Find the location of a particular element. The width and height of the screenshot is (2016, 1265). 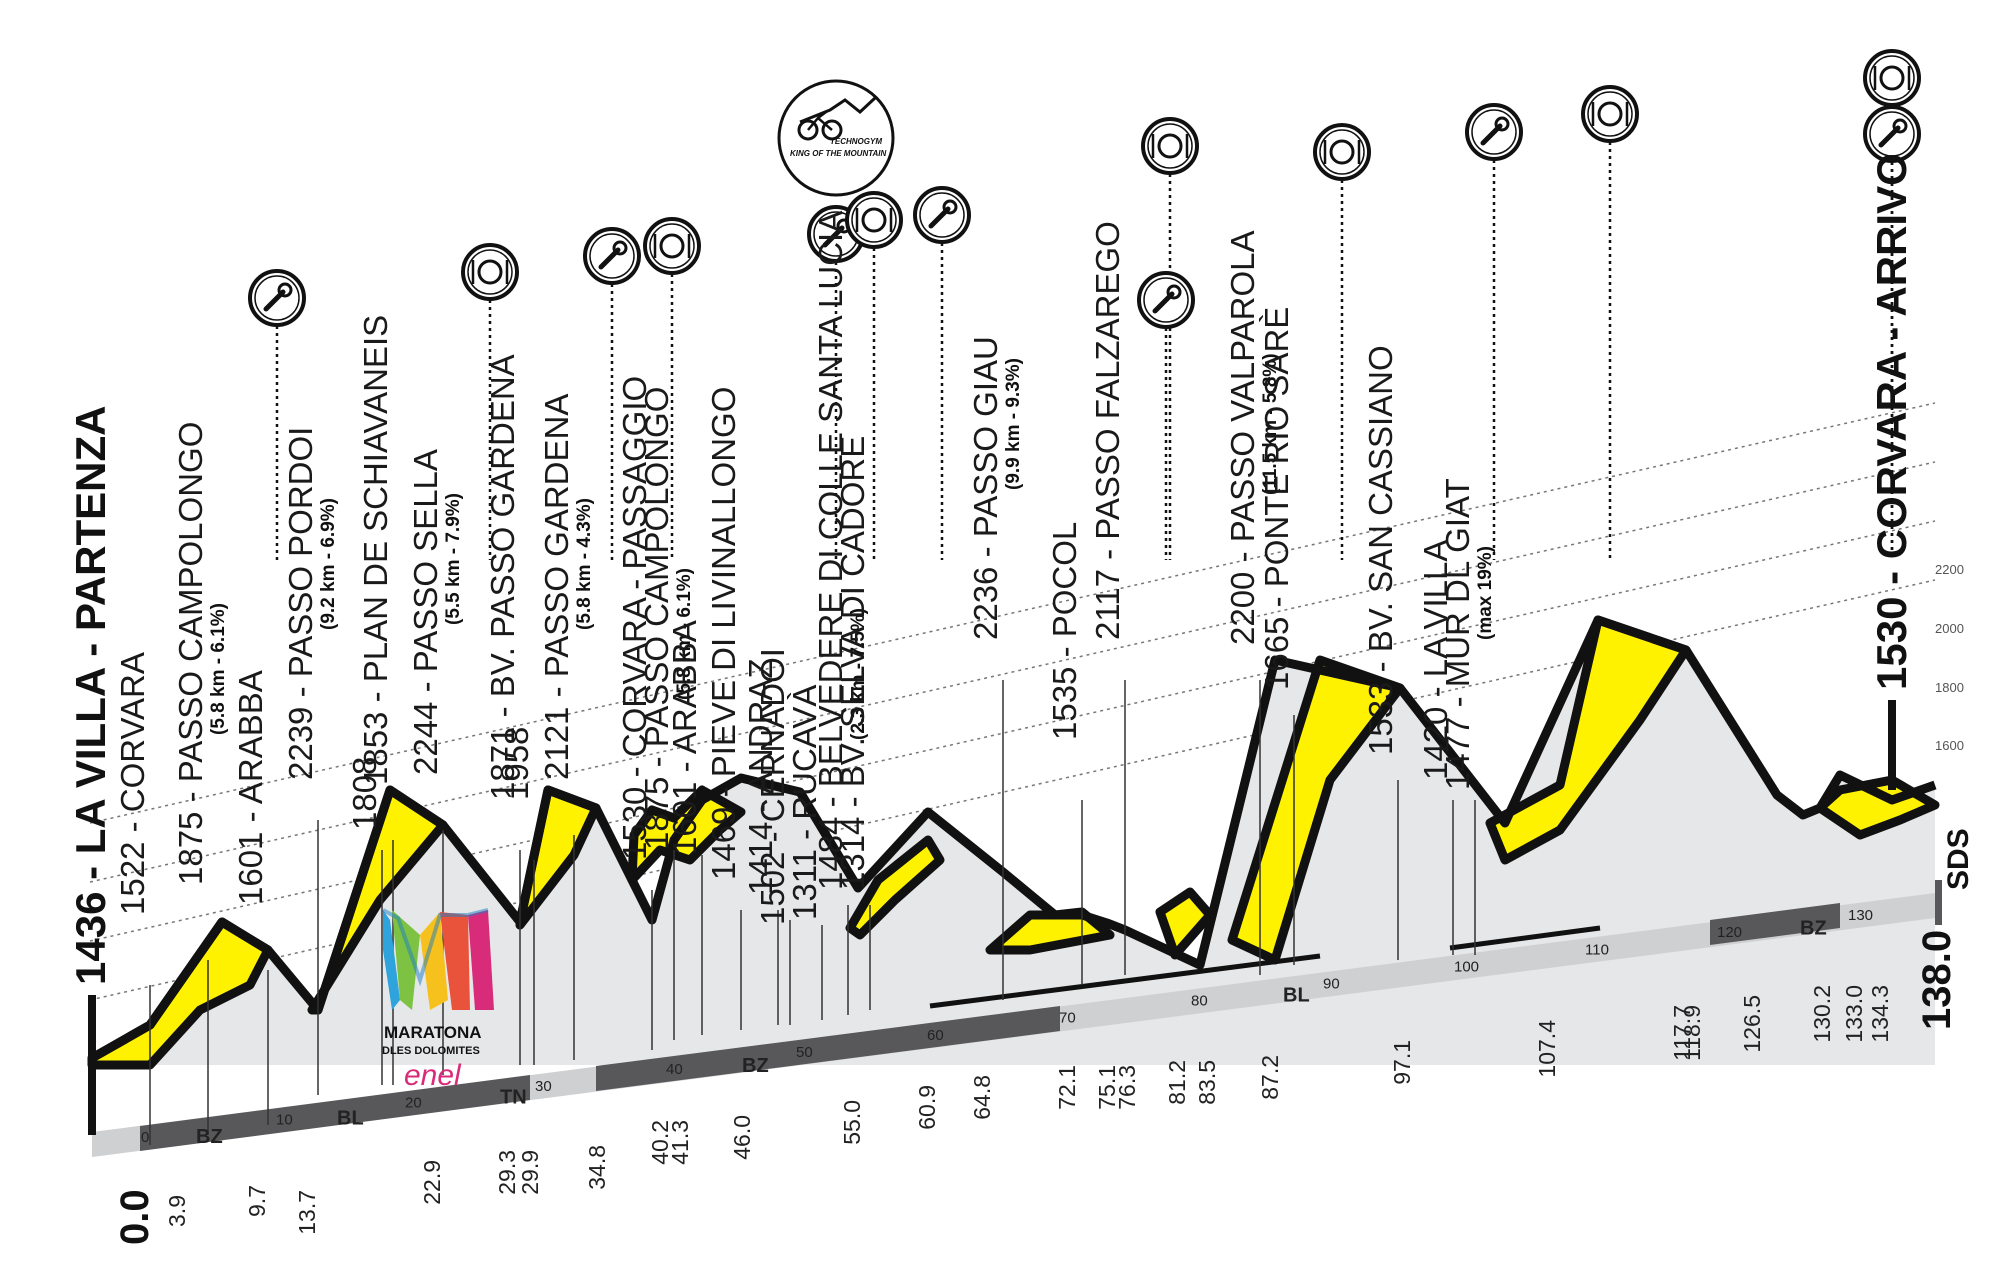

start-alt: 1436 is located at coordinates (90, 938).